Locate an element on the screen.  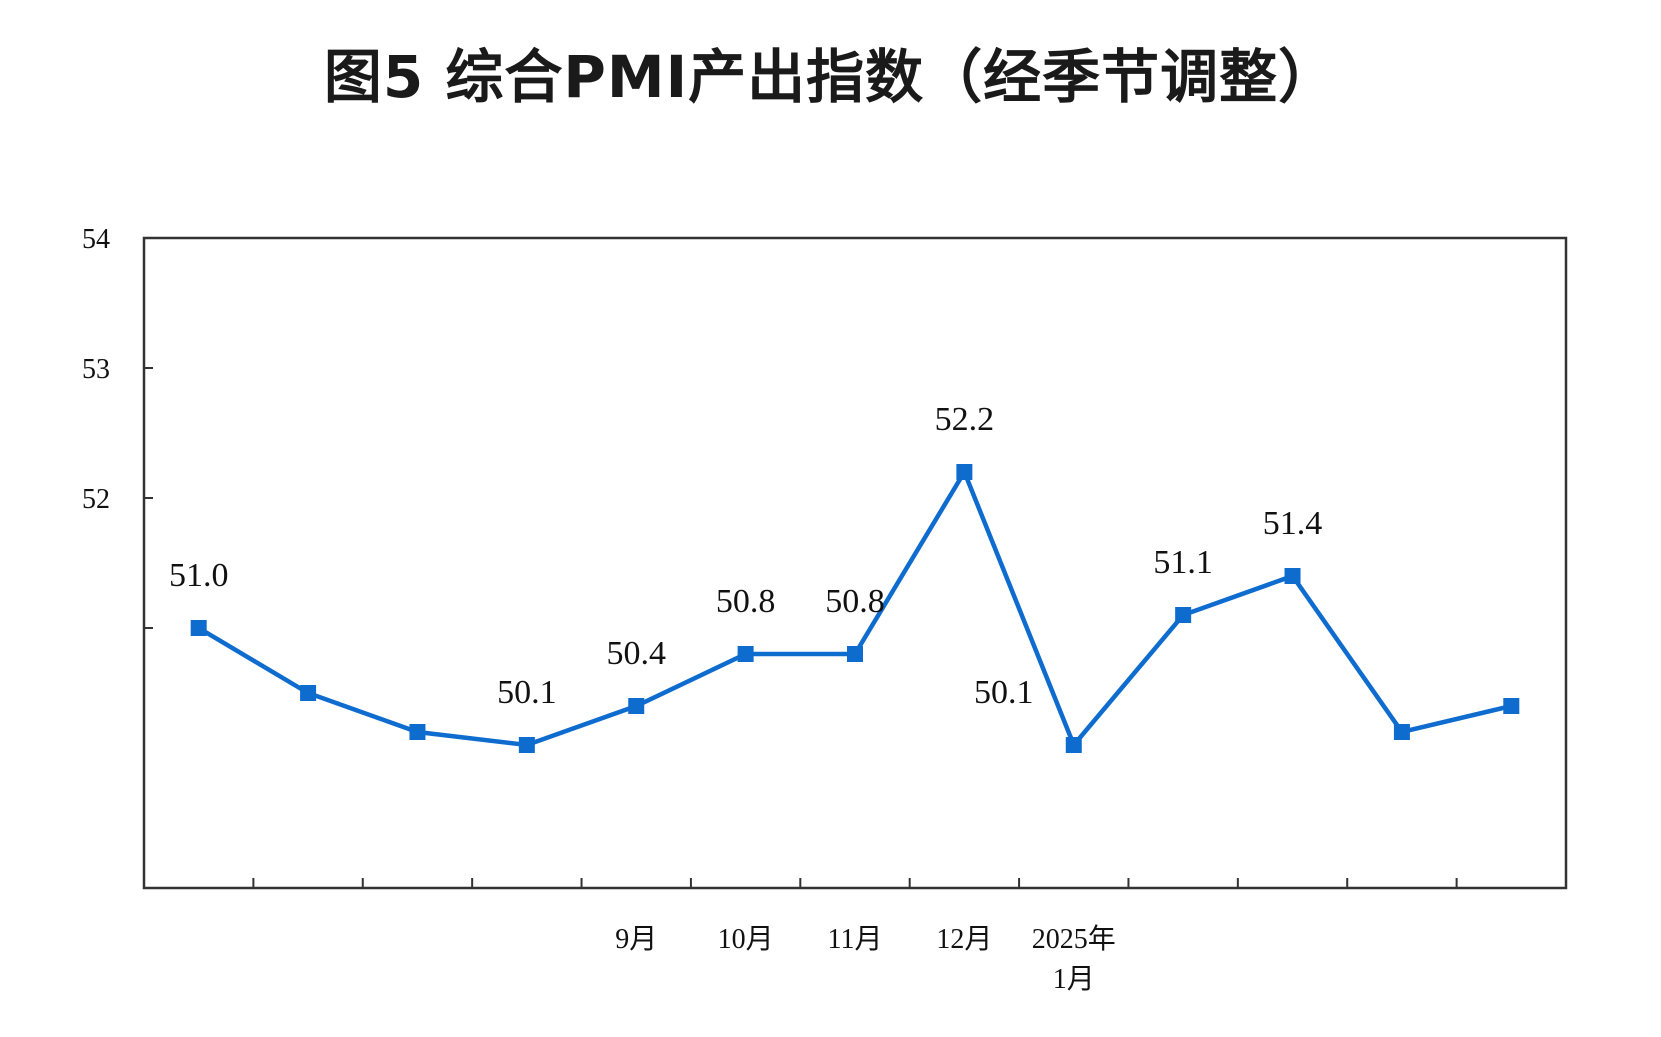
y-tick-label: 52 is located at coordinates (96, 499).